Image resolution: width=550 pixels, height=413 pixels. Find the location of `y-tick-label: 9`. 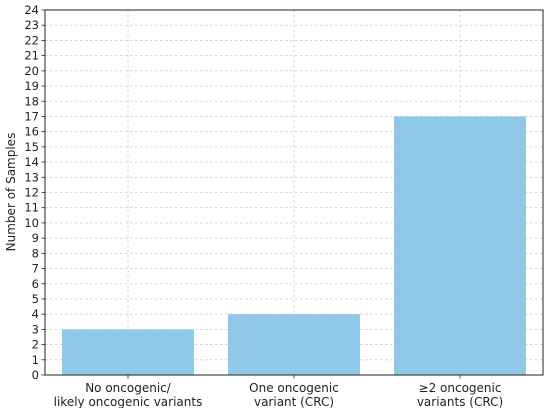

y-tick-label: 9 is located at coordinates (35, 238).